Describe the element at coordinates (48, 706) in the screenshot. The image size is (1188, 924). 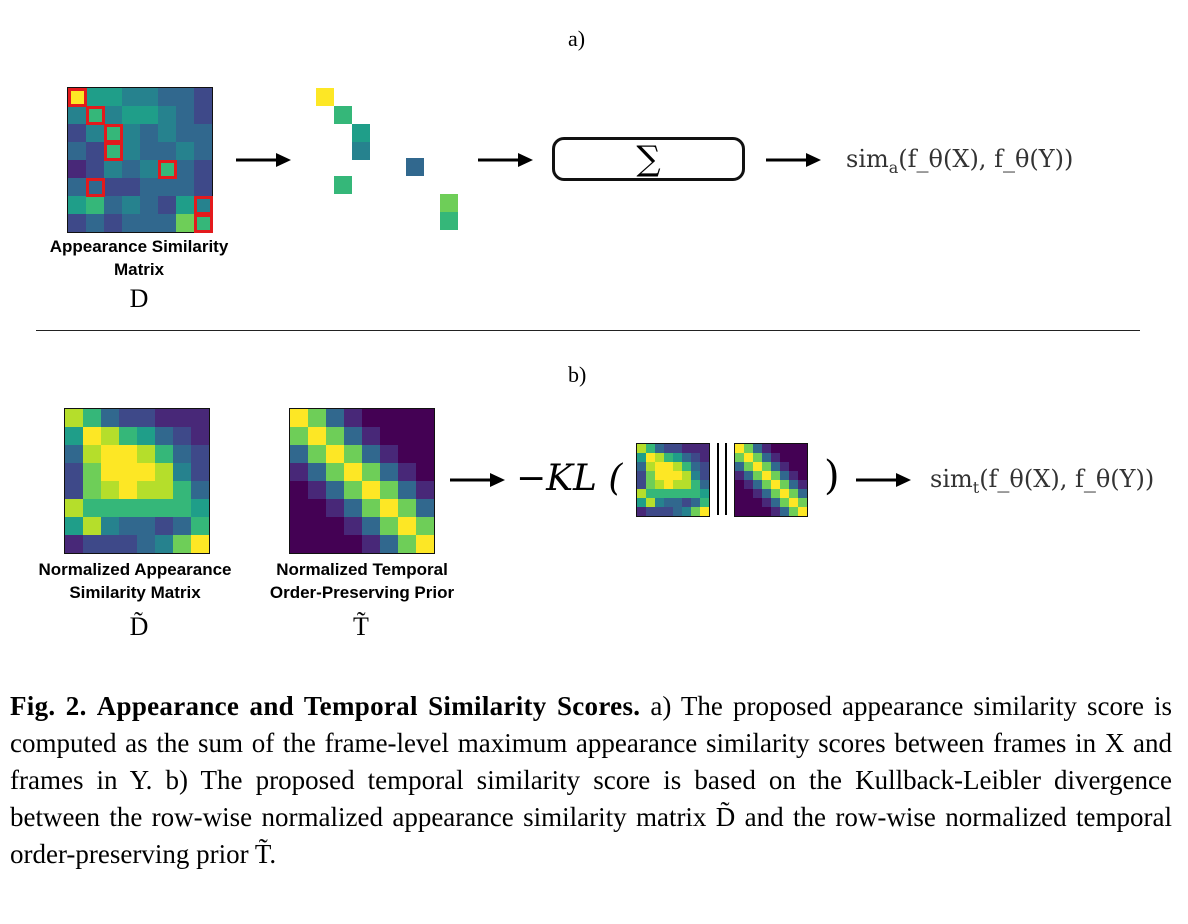
I see `caption-fig-label: Fig. 2.` at that location.